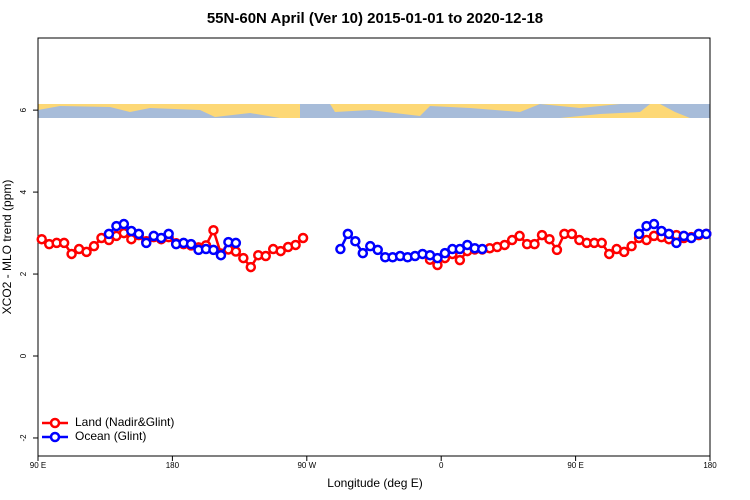 This screenshot has height=500, width=750. What do you see at coordinates (441, 465) in the screenshot?
I see `x-tick-label: 0` at bounding box center [441, 465].